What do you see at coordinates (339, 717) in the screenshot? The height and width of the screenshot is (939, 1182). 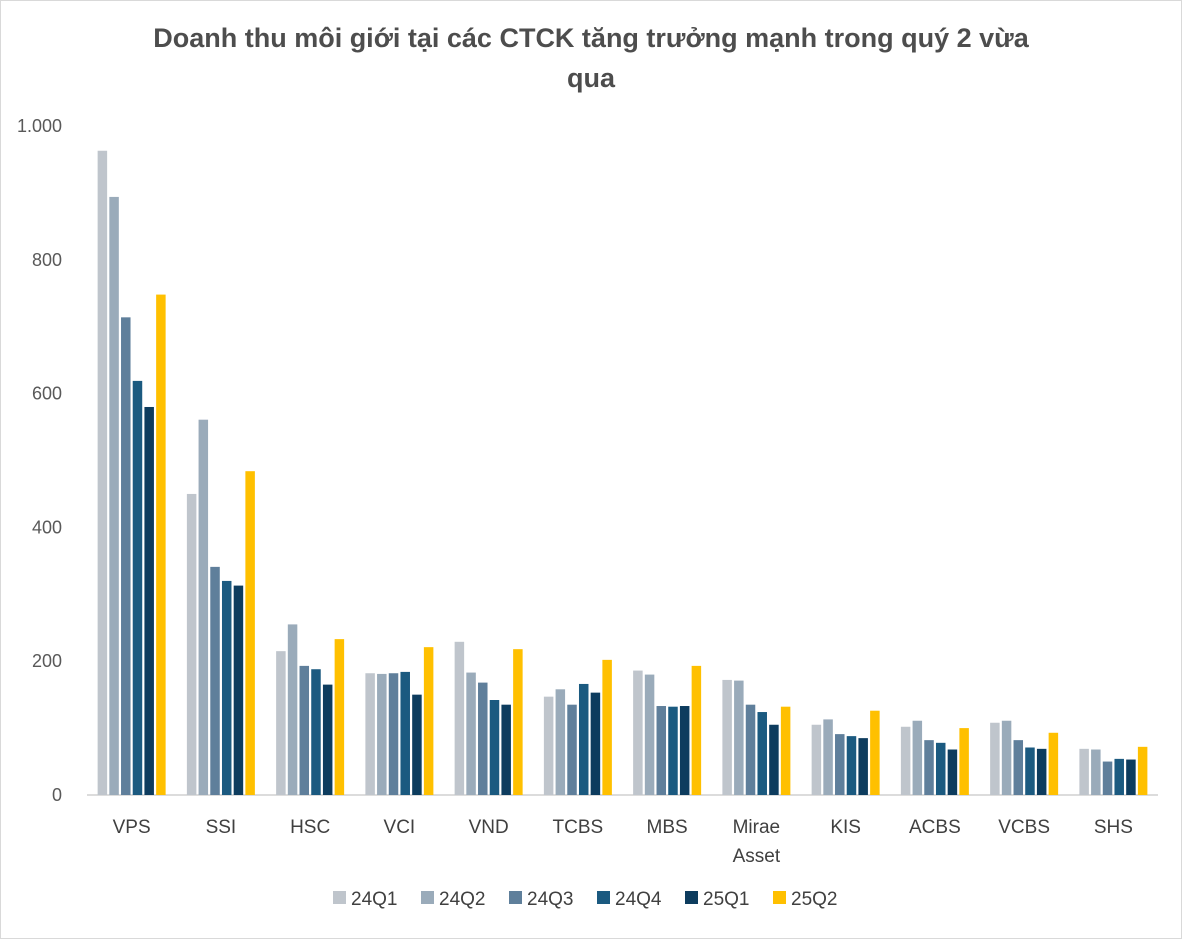 I see `bar-25q2-hsc` at bounding box center [339, 717].